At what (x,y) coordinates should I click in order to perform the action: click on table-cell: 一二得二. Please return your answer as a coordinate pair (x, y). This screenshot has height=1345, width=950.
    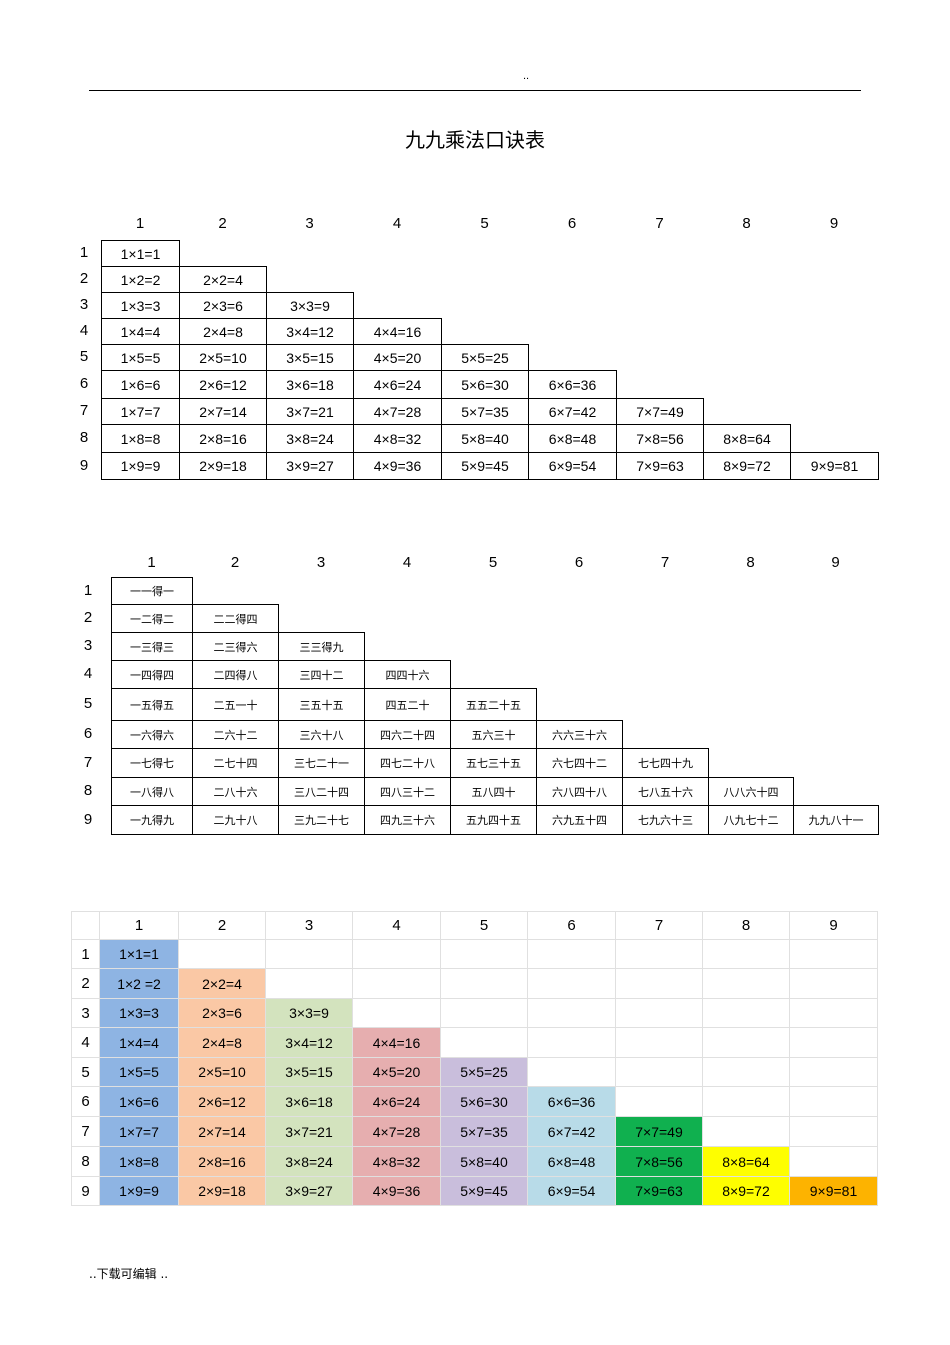
    Looking at the image, I should click on (152, 618).